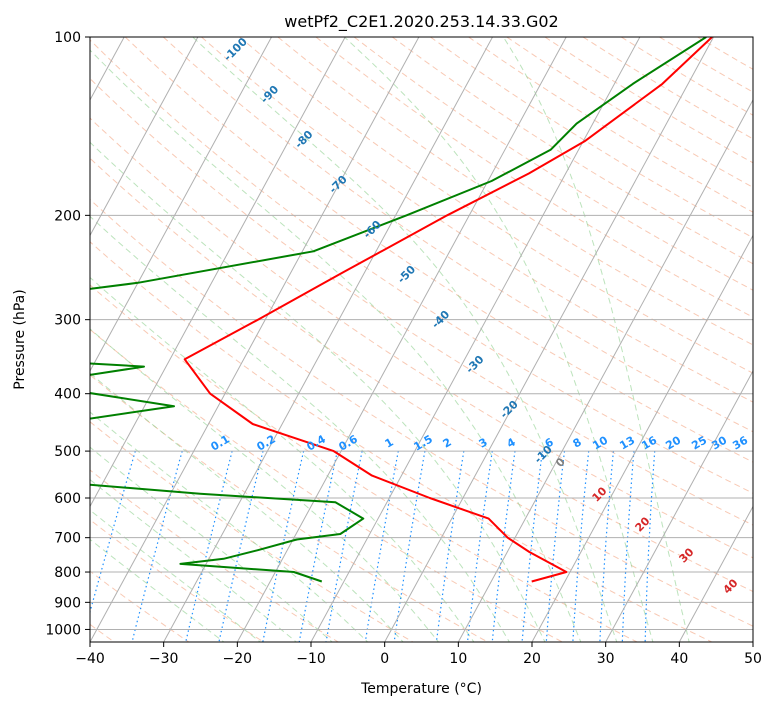 The image size is (775, 708). Describe the element at coordinates (90, 659) in the screenshot. I see `x-tick-label: −40` at that location.